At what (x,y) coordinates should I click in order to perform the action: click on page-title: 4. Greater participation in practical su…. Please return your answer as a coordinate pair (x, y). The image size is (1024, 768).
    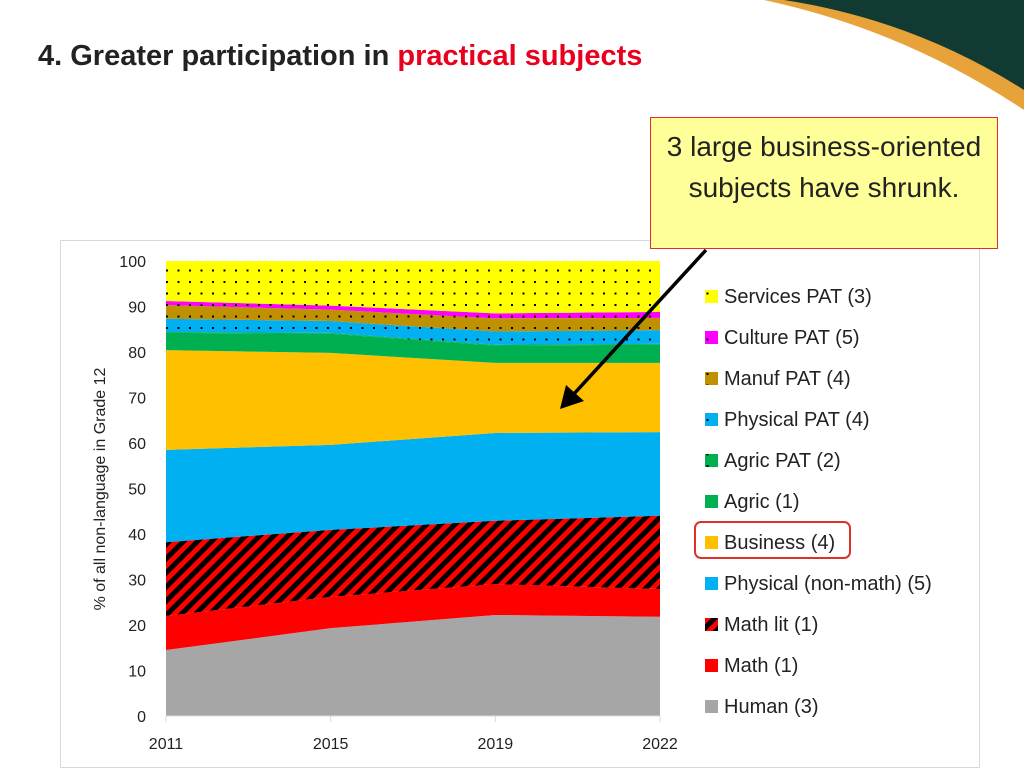
    Looking at the image, I should click on (340, 56).